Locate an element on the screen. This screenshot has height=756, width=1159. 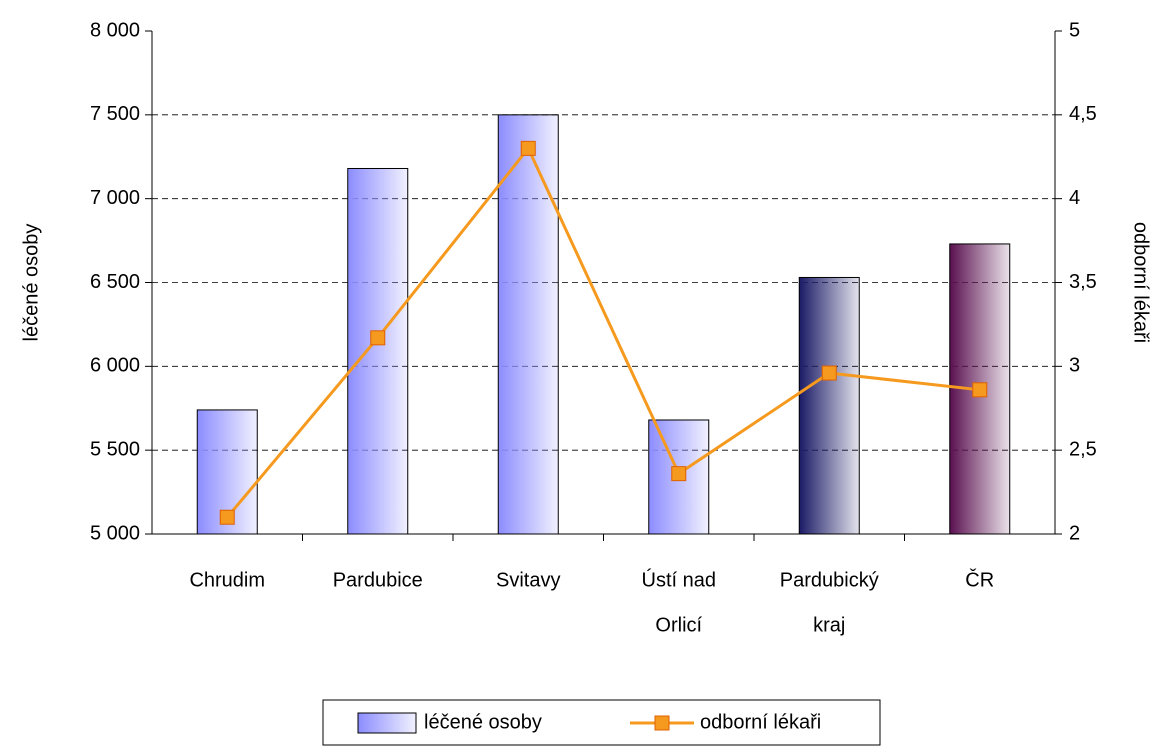
y2-tick-label: 2 is located at coordinates (1074, 533).